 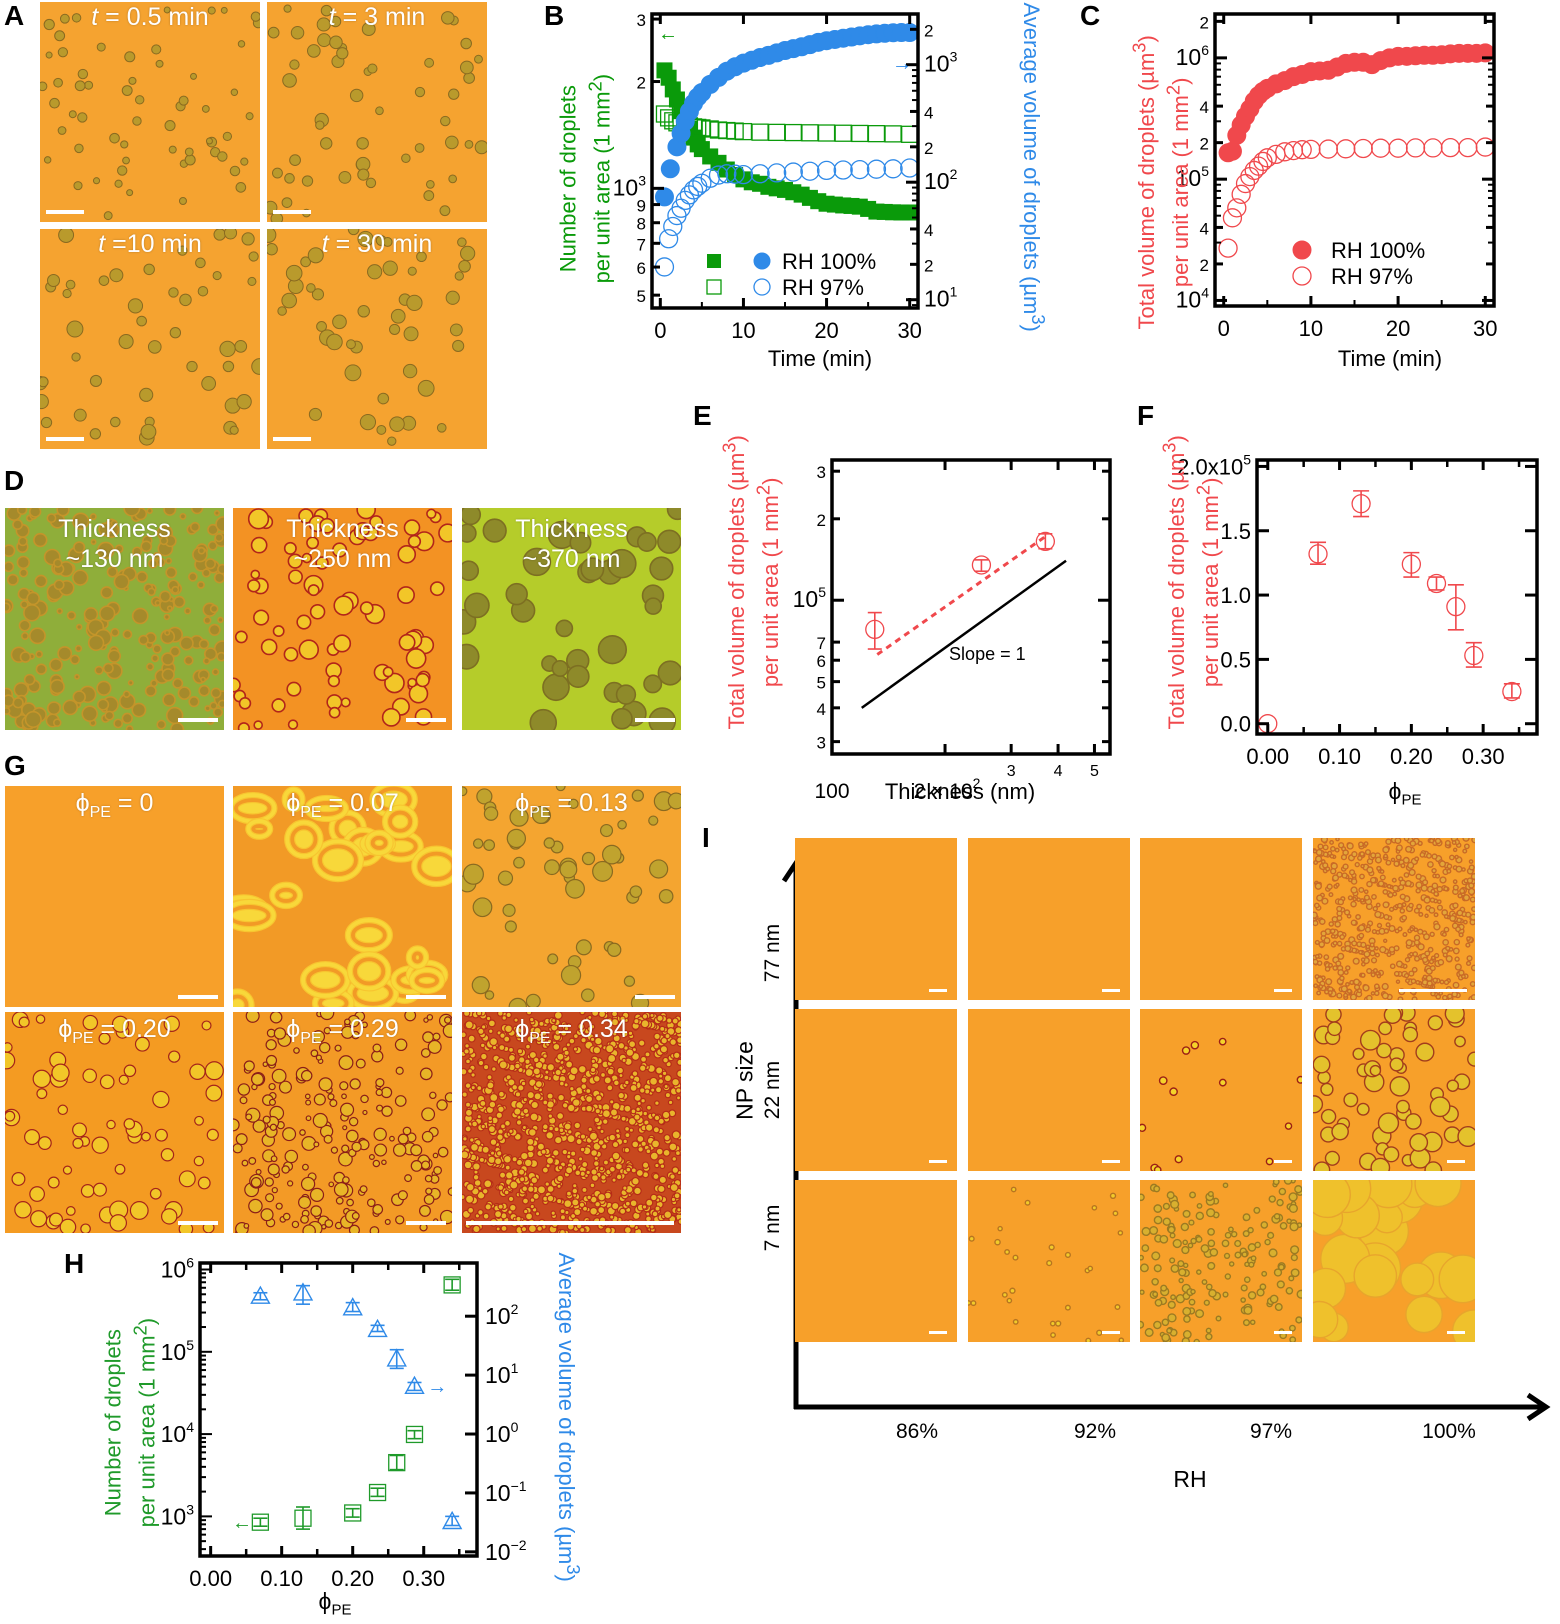 I want to click on data-point-triangle-open, so click(x=396, y=1357).